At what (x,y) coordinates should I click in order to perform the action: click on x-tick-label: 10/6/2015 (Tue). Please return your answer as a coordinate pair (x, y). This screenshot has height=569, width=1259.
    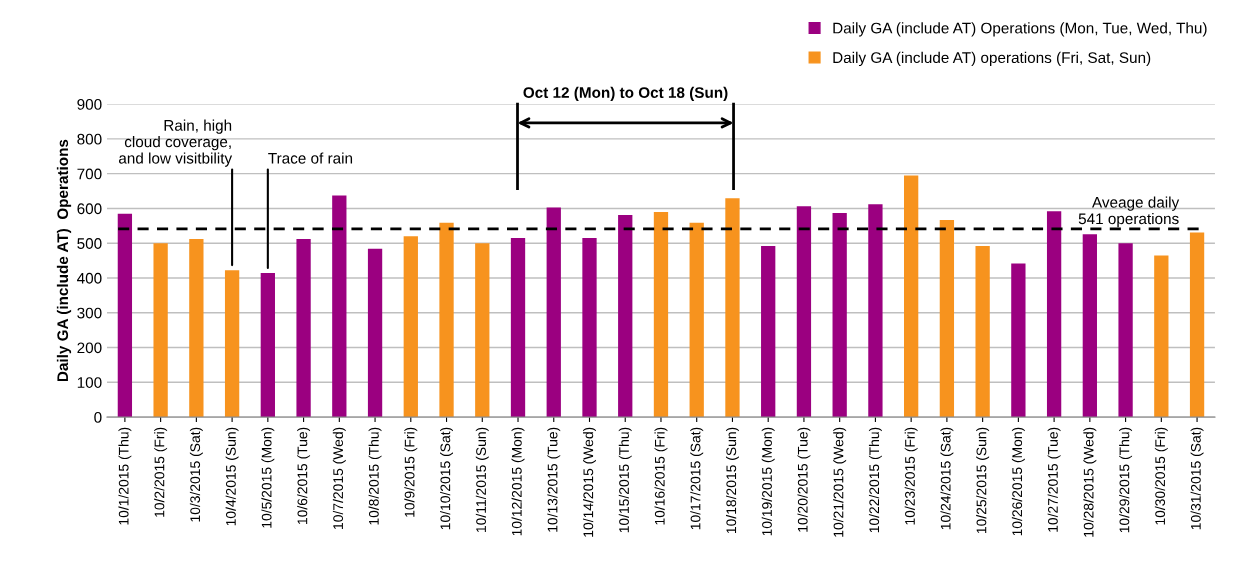
    Looking at the image, I should click on (304, 476).